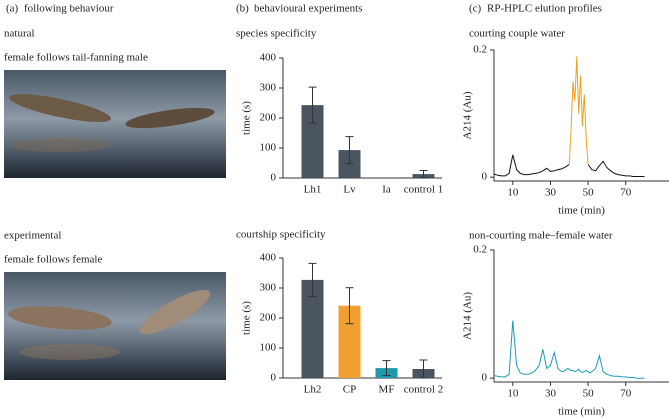 This screenshot has height=418, width=669. I want to click on x-tick-label: control 2, so click(423, 390).